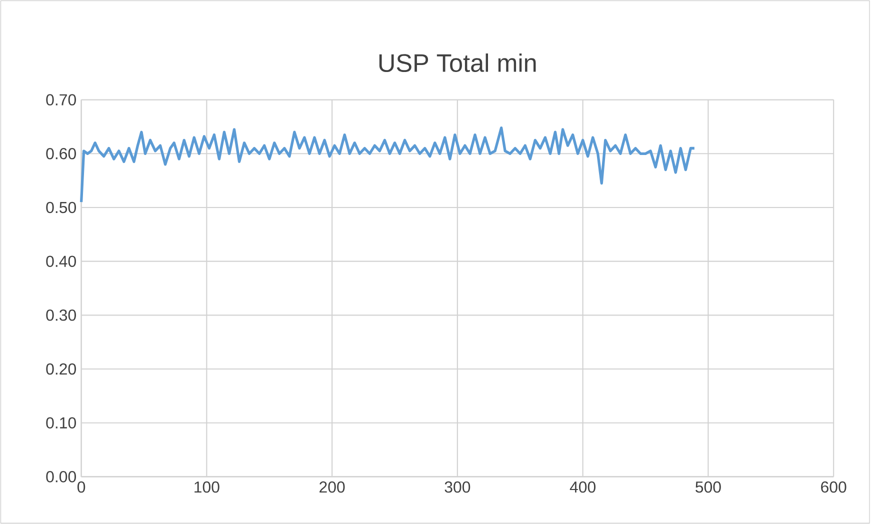 The height and width of the screenshot is (524, 871). I want to click on y-tick-label: 0.40, so click(61, 261).